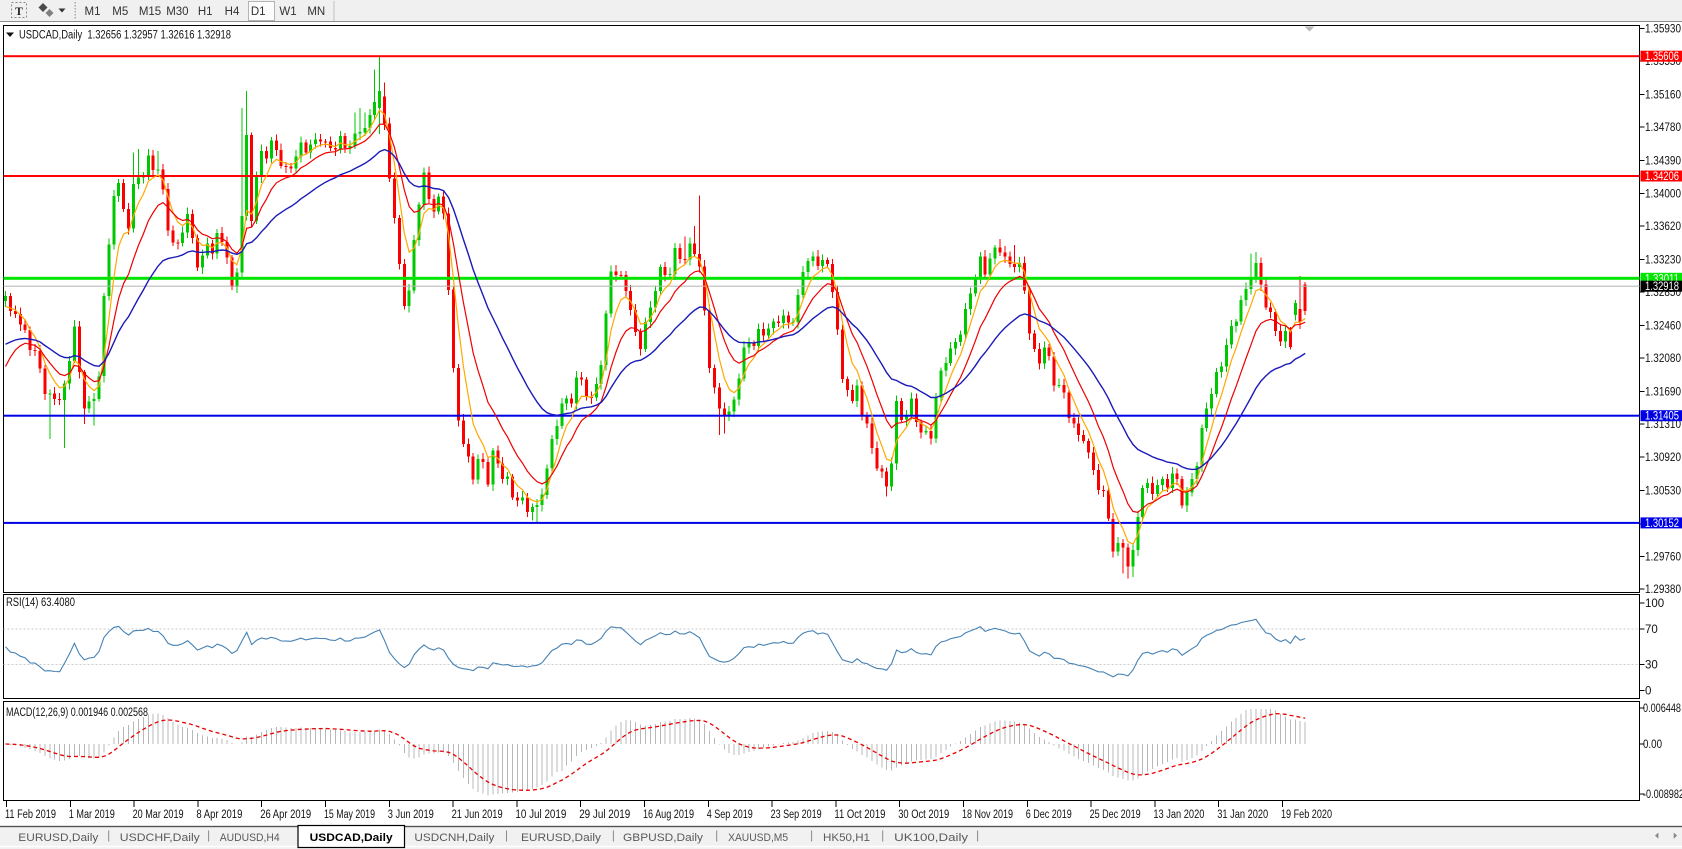 The image size is (1682, 849). What do you see at coordinates (1663, 558) in the screenshot?
I see `svg-text: 1.29760` at bounding box center [1663, 558].